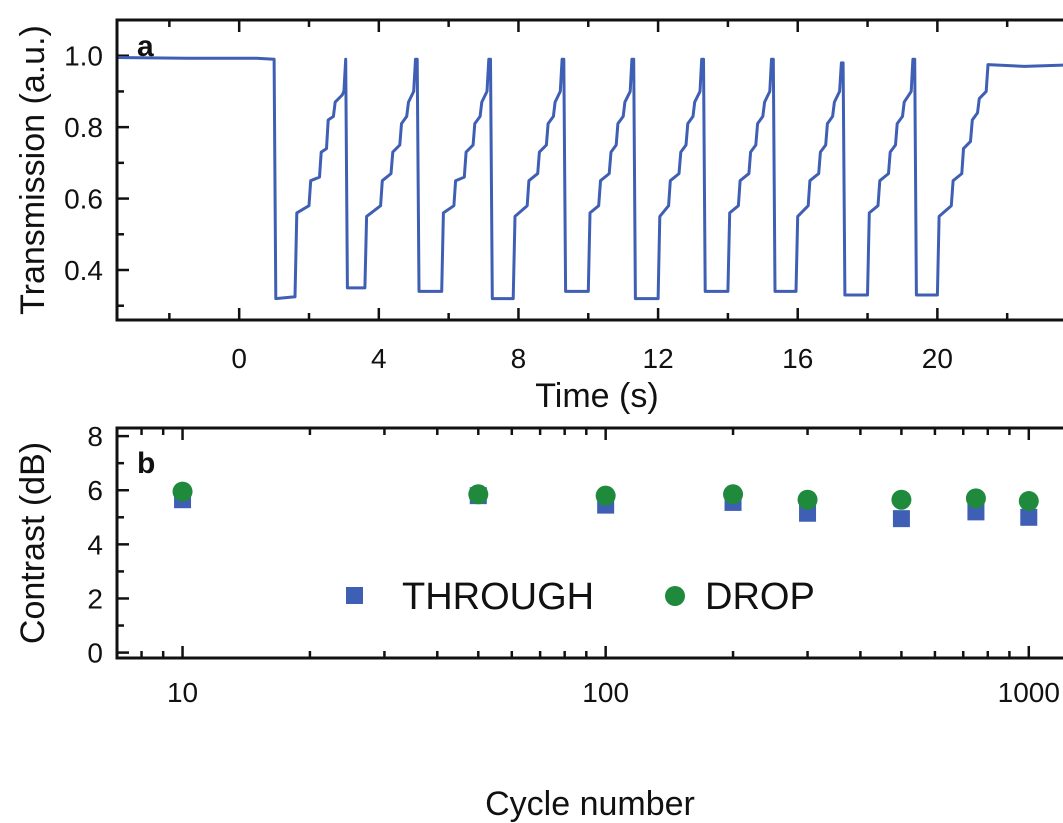 This screenshot has width=1063, height=823. I want to click on legend: THROUGH DROP, so click(580, 597).